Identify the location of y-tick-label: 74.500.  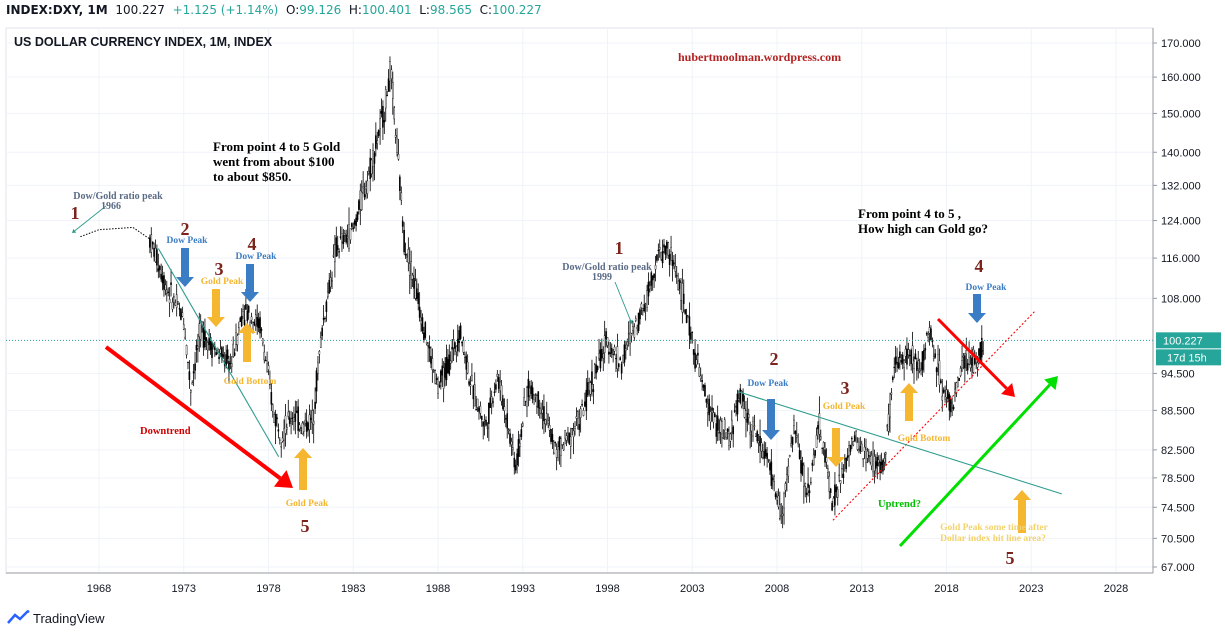
(1178, 508).